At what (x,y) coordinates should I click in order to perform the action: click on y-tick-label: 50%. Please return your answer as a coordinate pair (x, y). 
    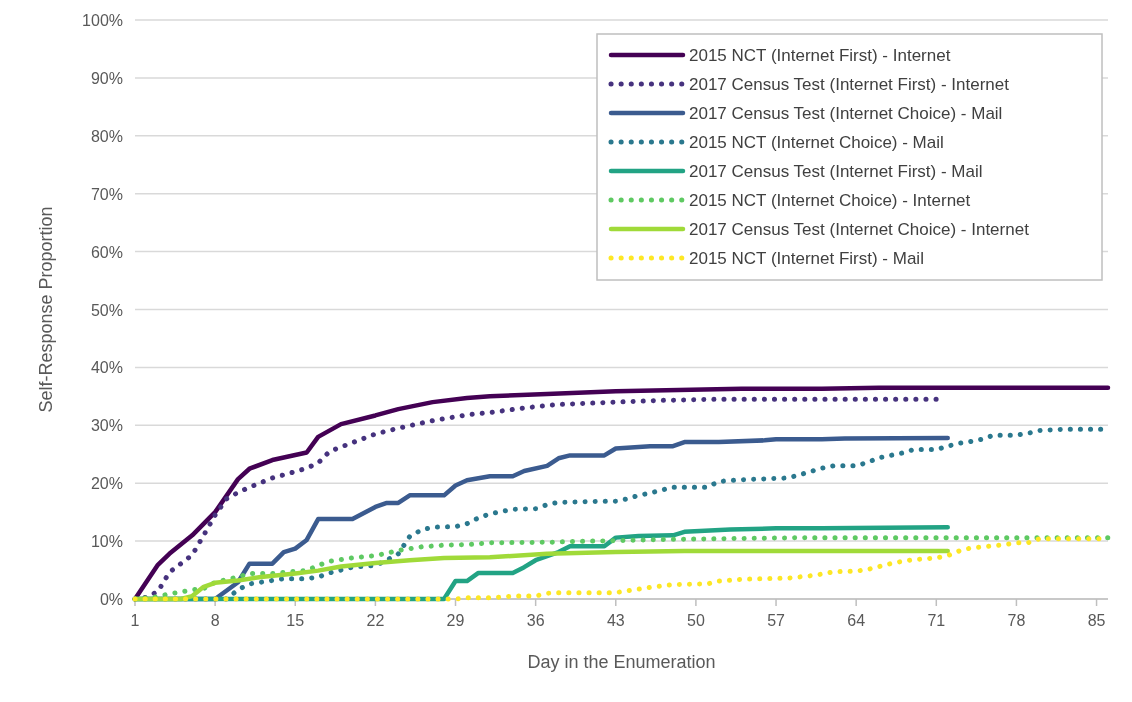
    Looking at the image, I should click on (106, 310).